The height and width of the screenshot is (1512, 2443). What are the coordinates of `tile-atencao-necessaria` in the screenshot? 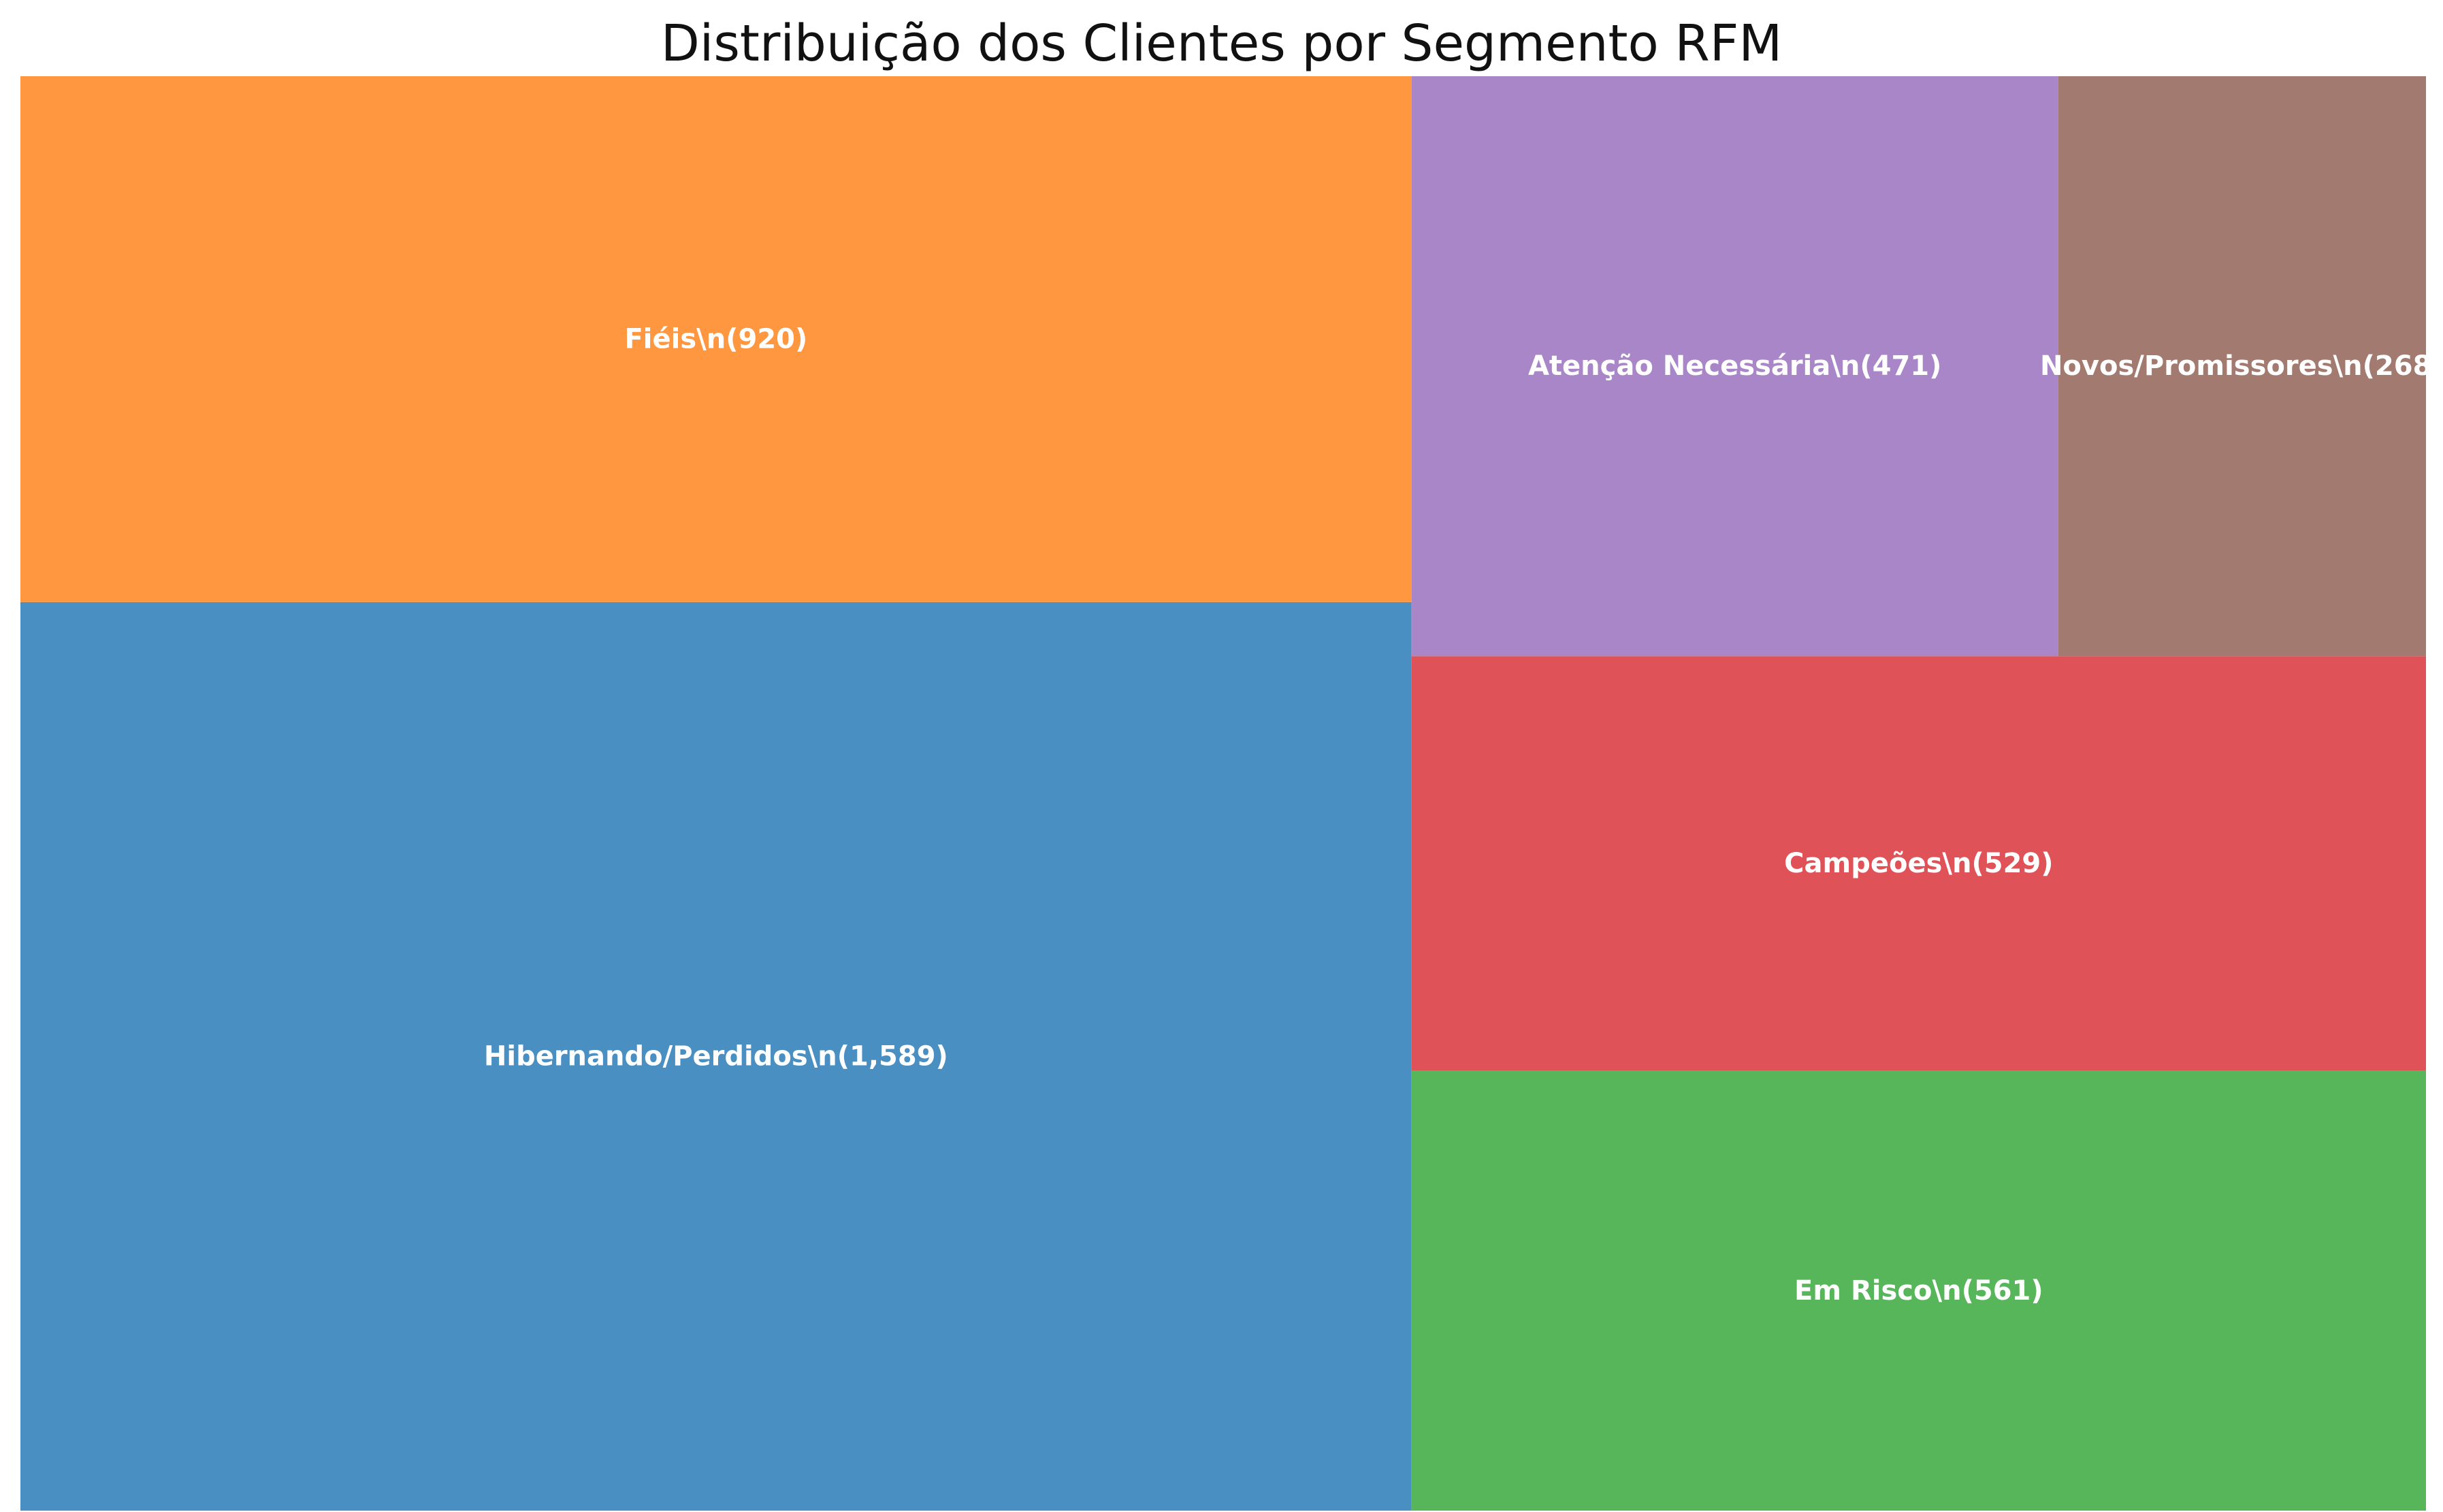 It's located at (1735, 366).